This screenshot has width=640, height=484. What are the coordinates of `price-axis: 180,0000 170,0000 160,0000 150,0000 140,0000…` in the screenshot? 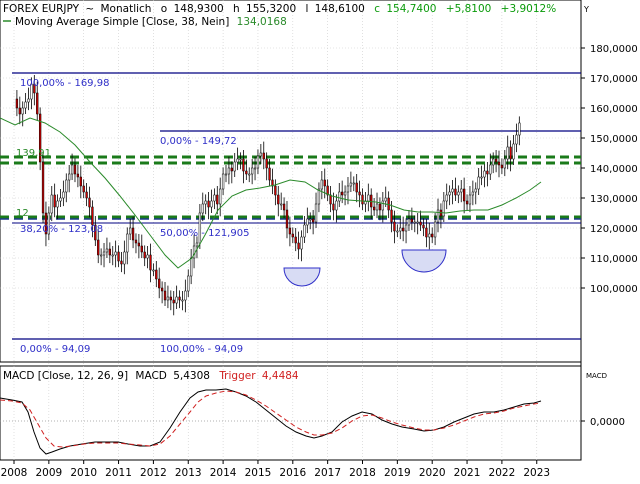 It's located at (609, 169).